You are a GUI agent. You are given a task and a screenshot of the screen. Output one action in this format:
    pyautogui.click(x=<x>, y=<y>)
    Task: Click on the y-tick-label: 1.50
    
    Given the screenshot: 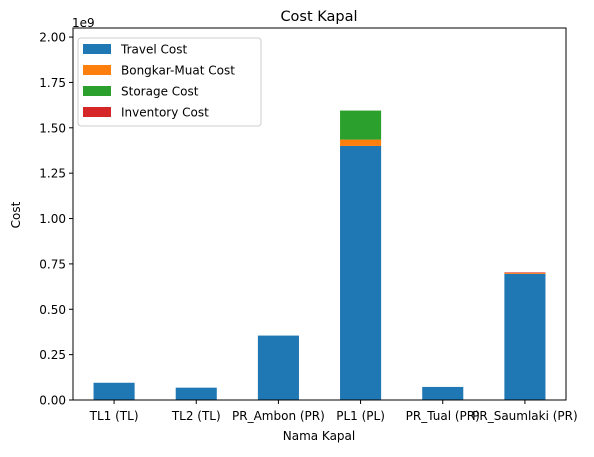 What is the action you would take?
    pyautogui.click(x=52, y=128)
    